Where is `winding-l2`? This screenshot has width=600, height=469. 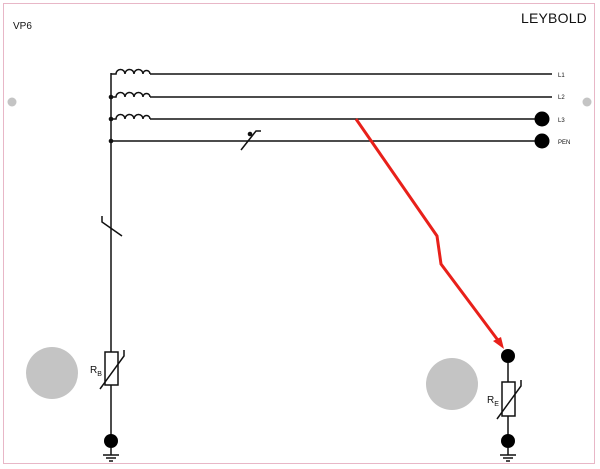 winding-l2 is located at coordinates (131, 94).